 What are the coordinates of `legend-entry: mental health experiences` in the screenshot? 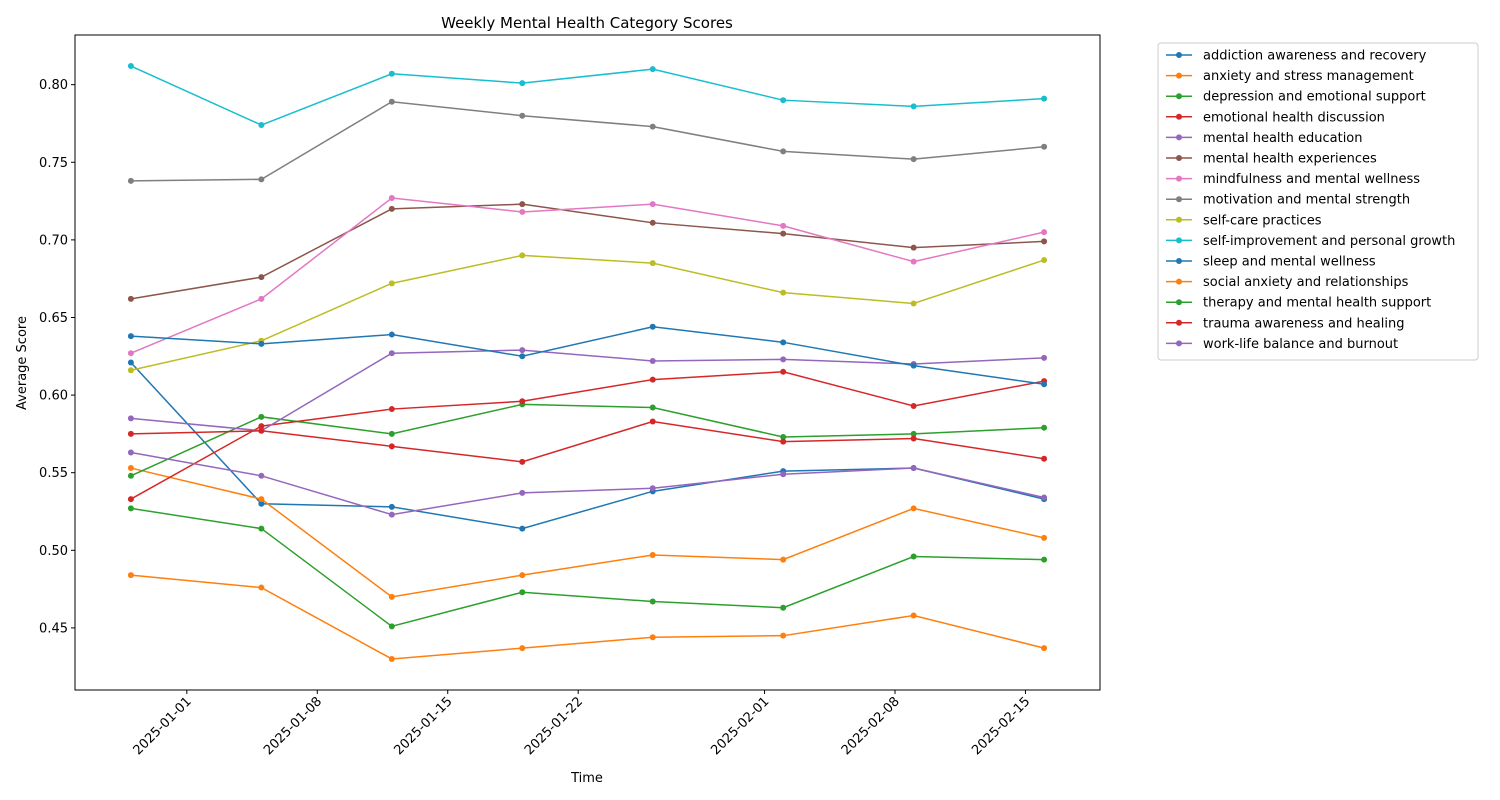 It's located at (1271, 159).